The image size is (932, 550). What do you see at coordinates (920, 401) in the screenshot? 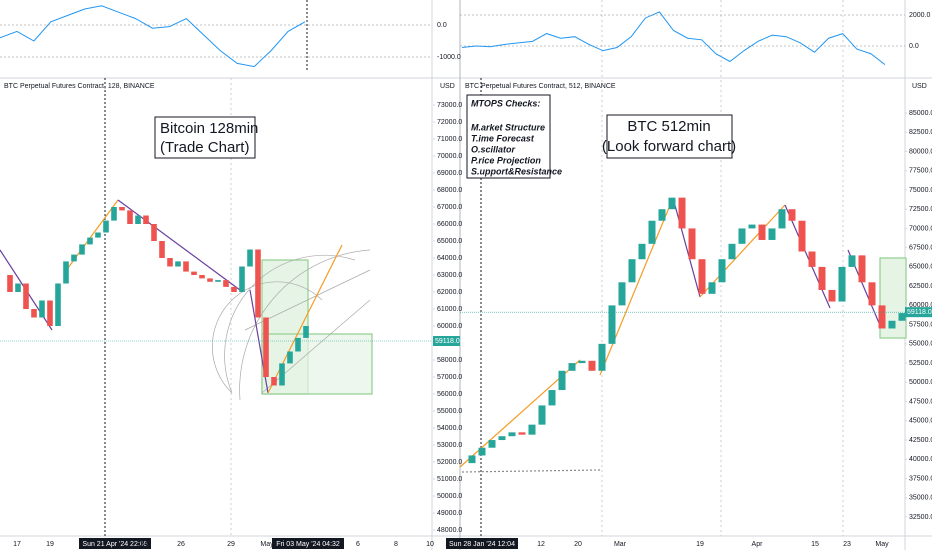
I see `y-tick-label: 47500.0` at bounding box center [920, 401].